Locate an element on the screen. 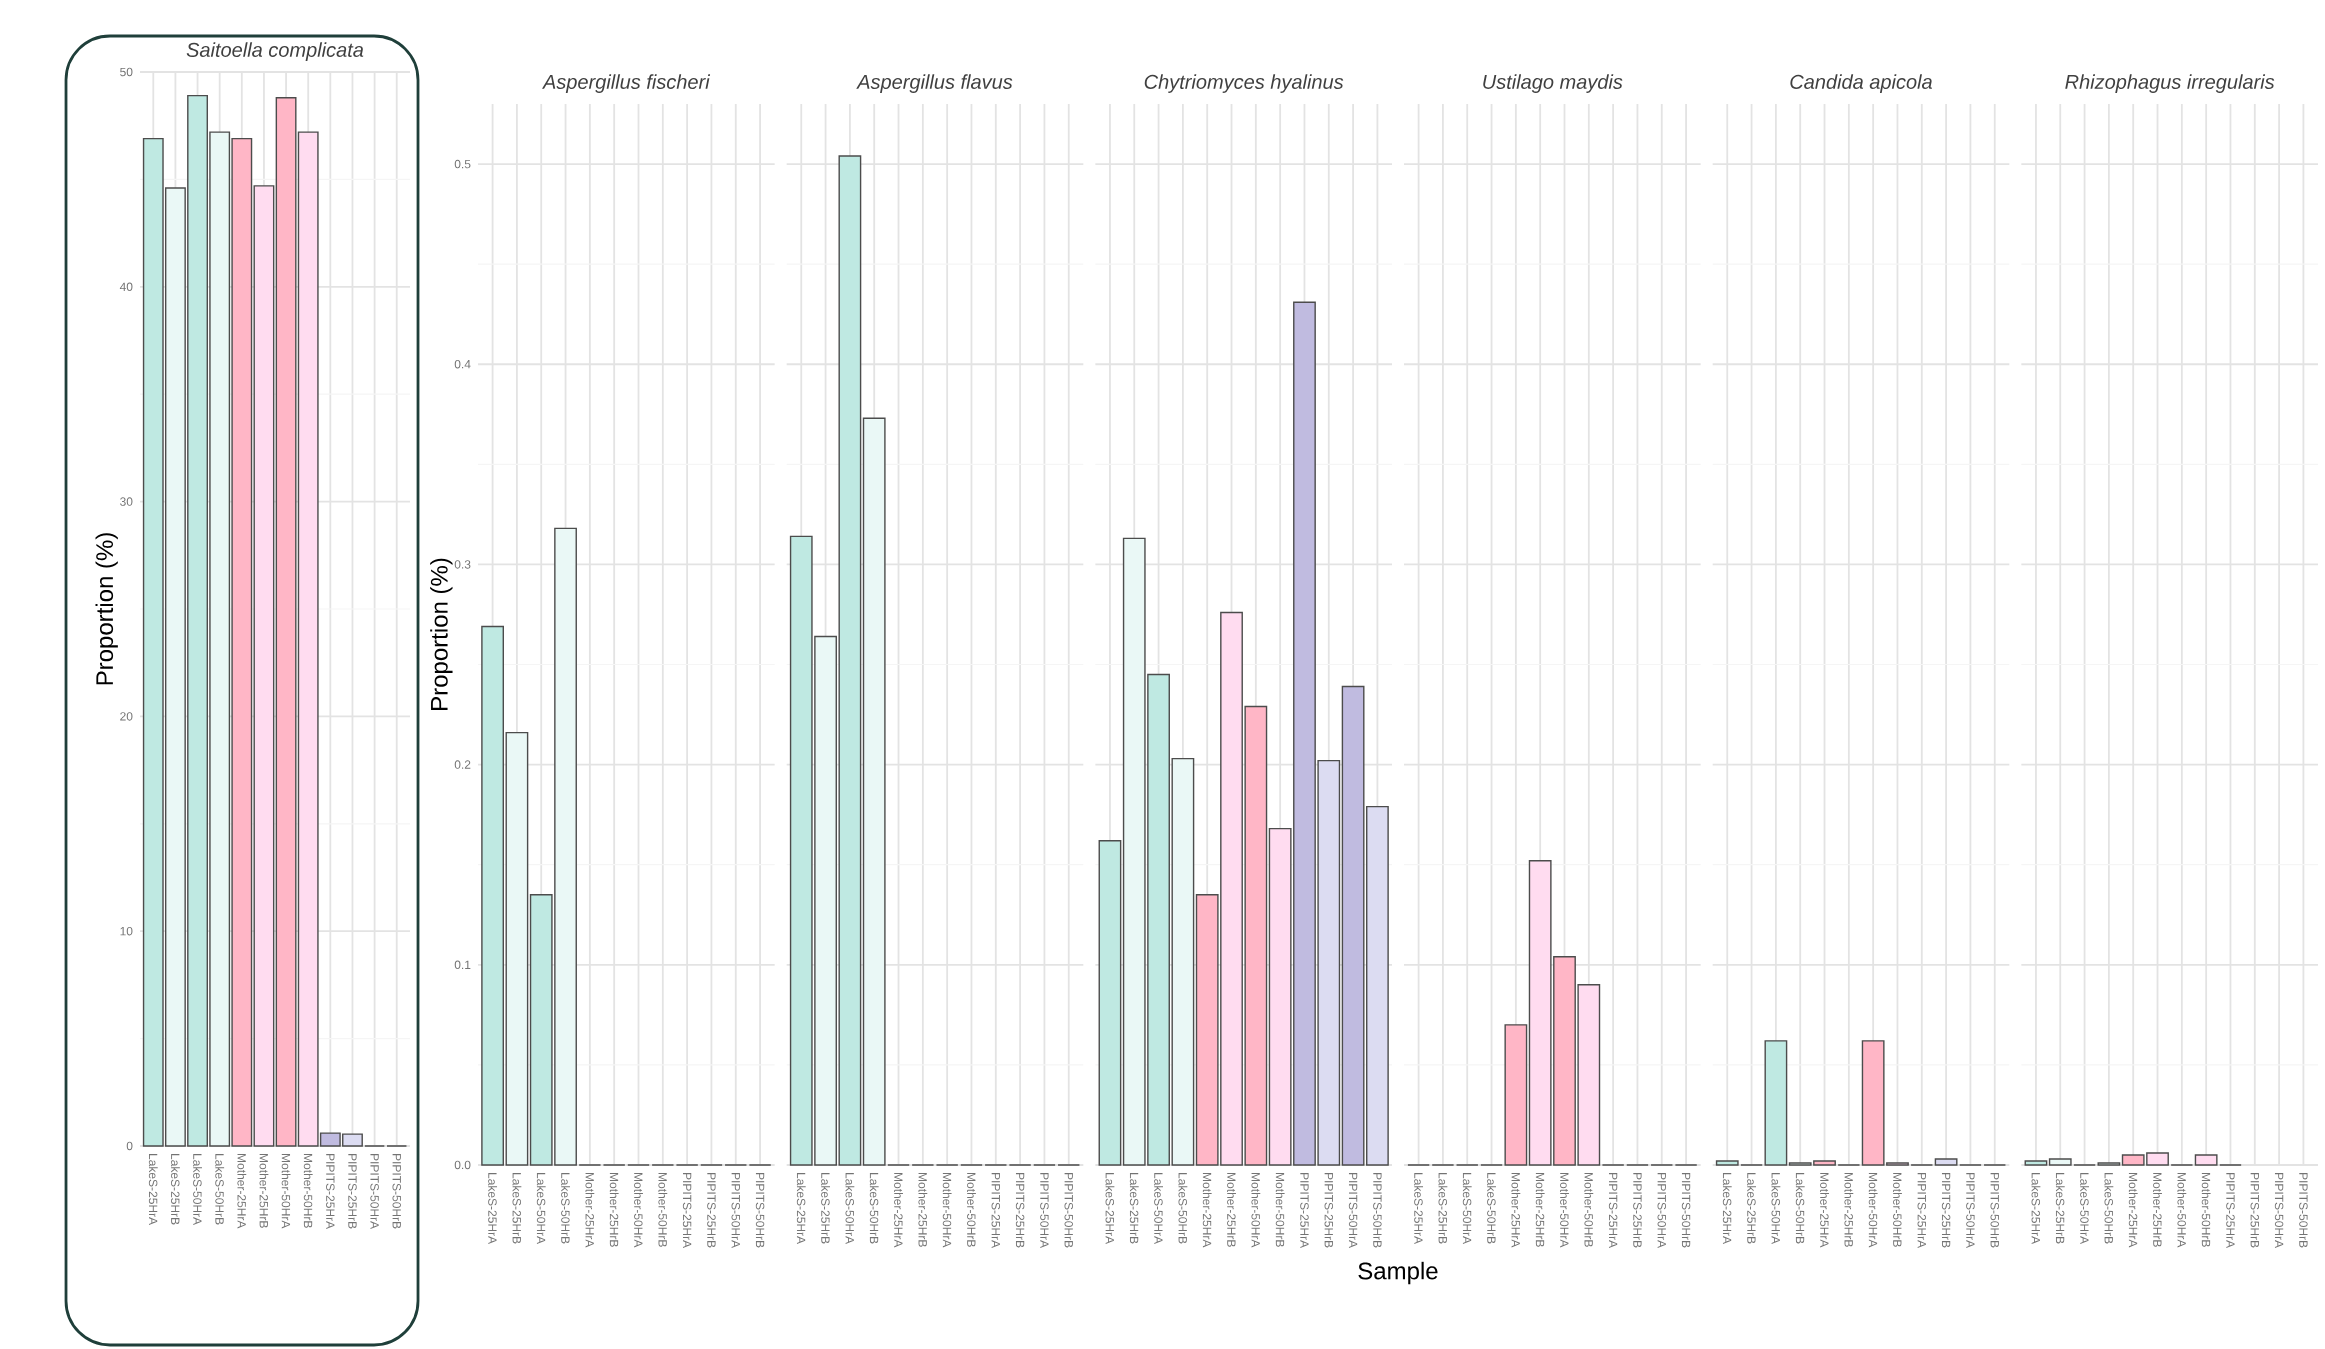 This screenshot has width=2325, height=1349. chart-title: Aspergillus fischeri is located at coordinates (626, 83).